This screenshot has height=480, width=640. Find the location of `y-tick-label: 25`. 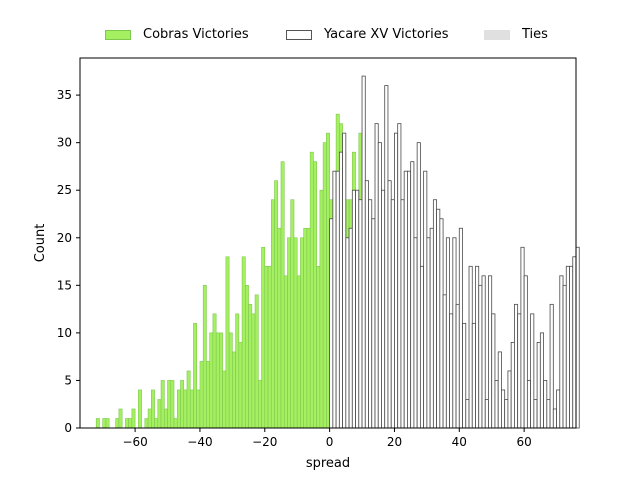

y-tick-label: 25 is located at coordinates (64, 190).